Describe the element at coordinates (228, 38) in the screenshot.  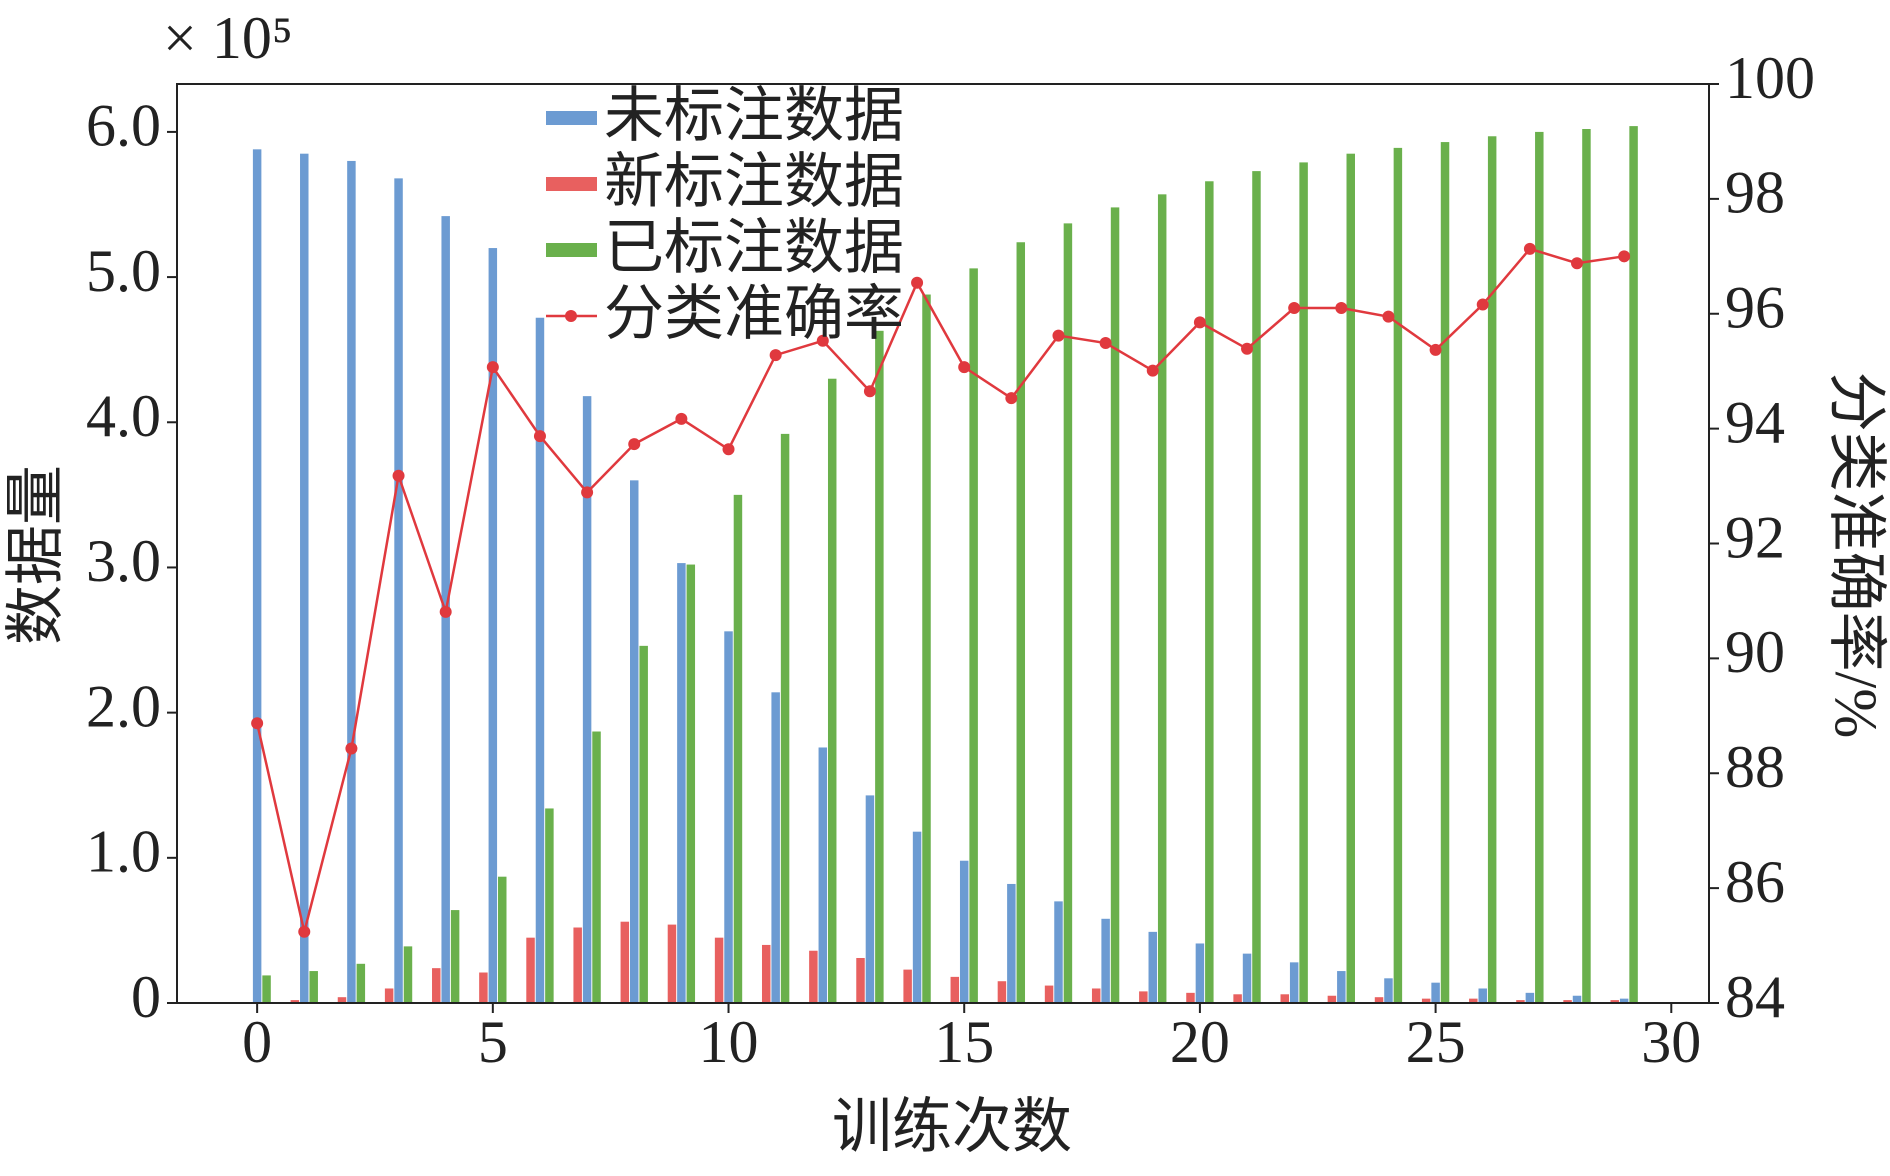
I see `y-offset-label: × 10⁵` at that location.